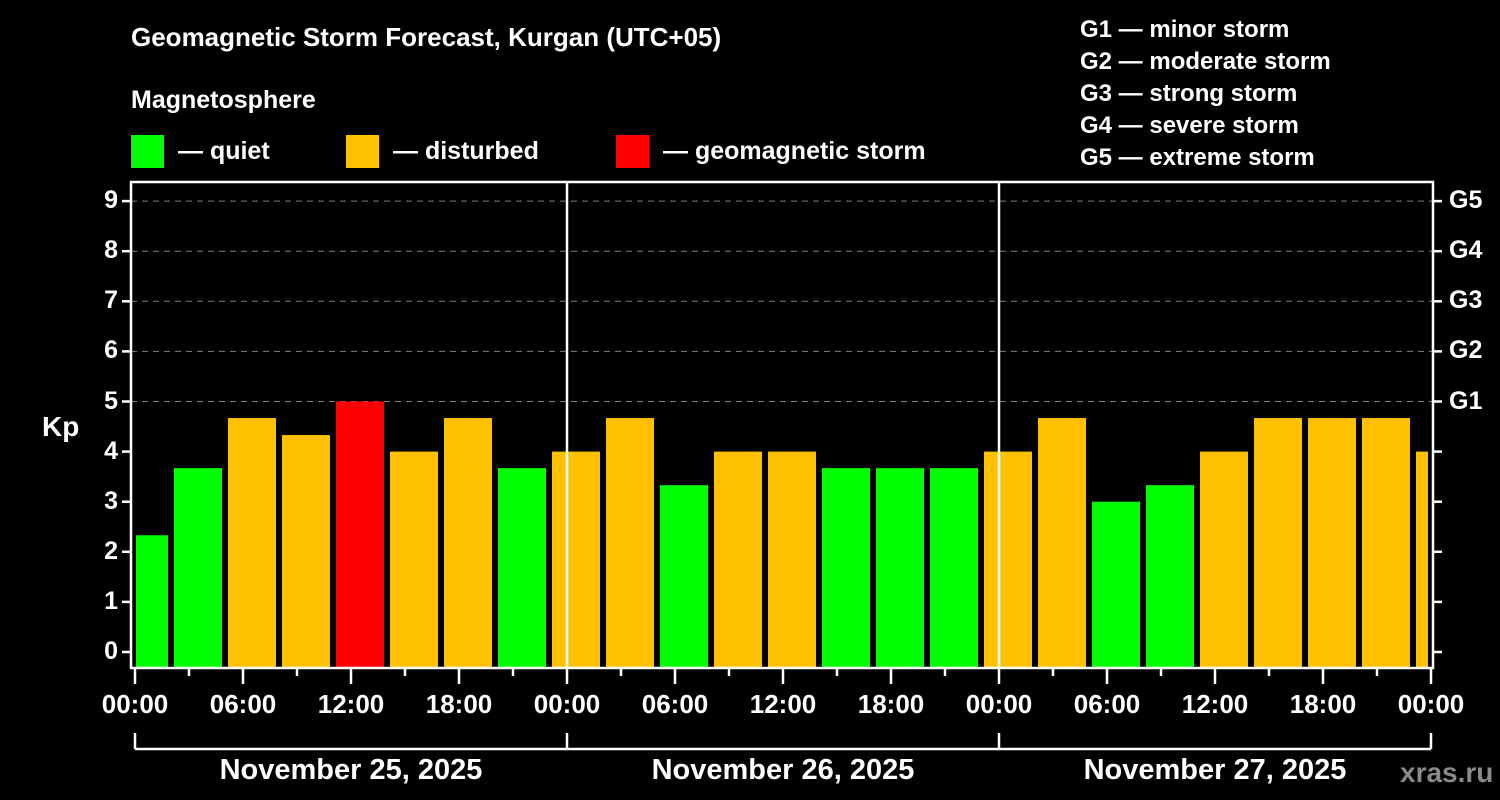  Describe the element at coordinates (1466, 350) in the screenshot. I see `g-tick-label: G2` at that location.